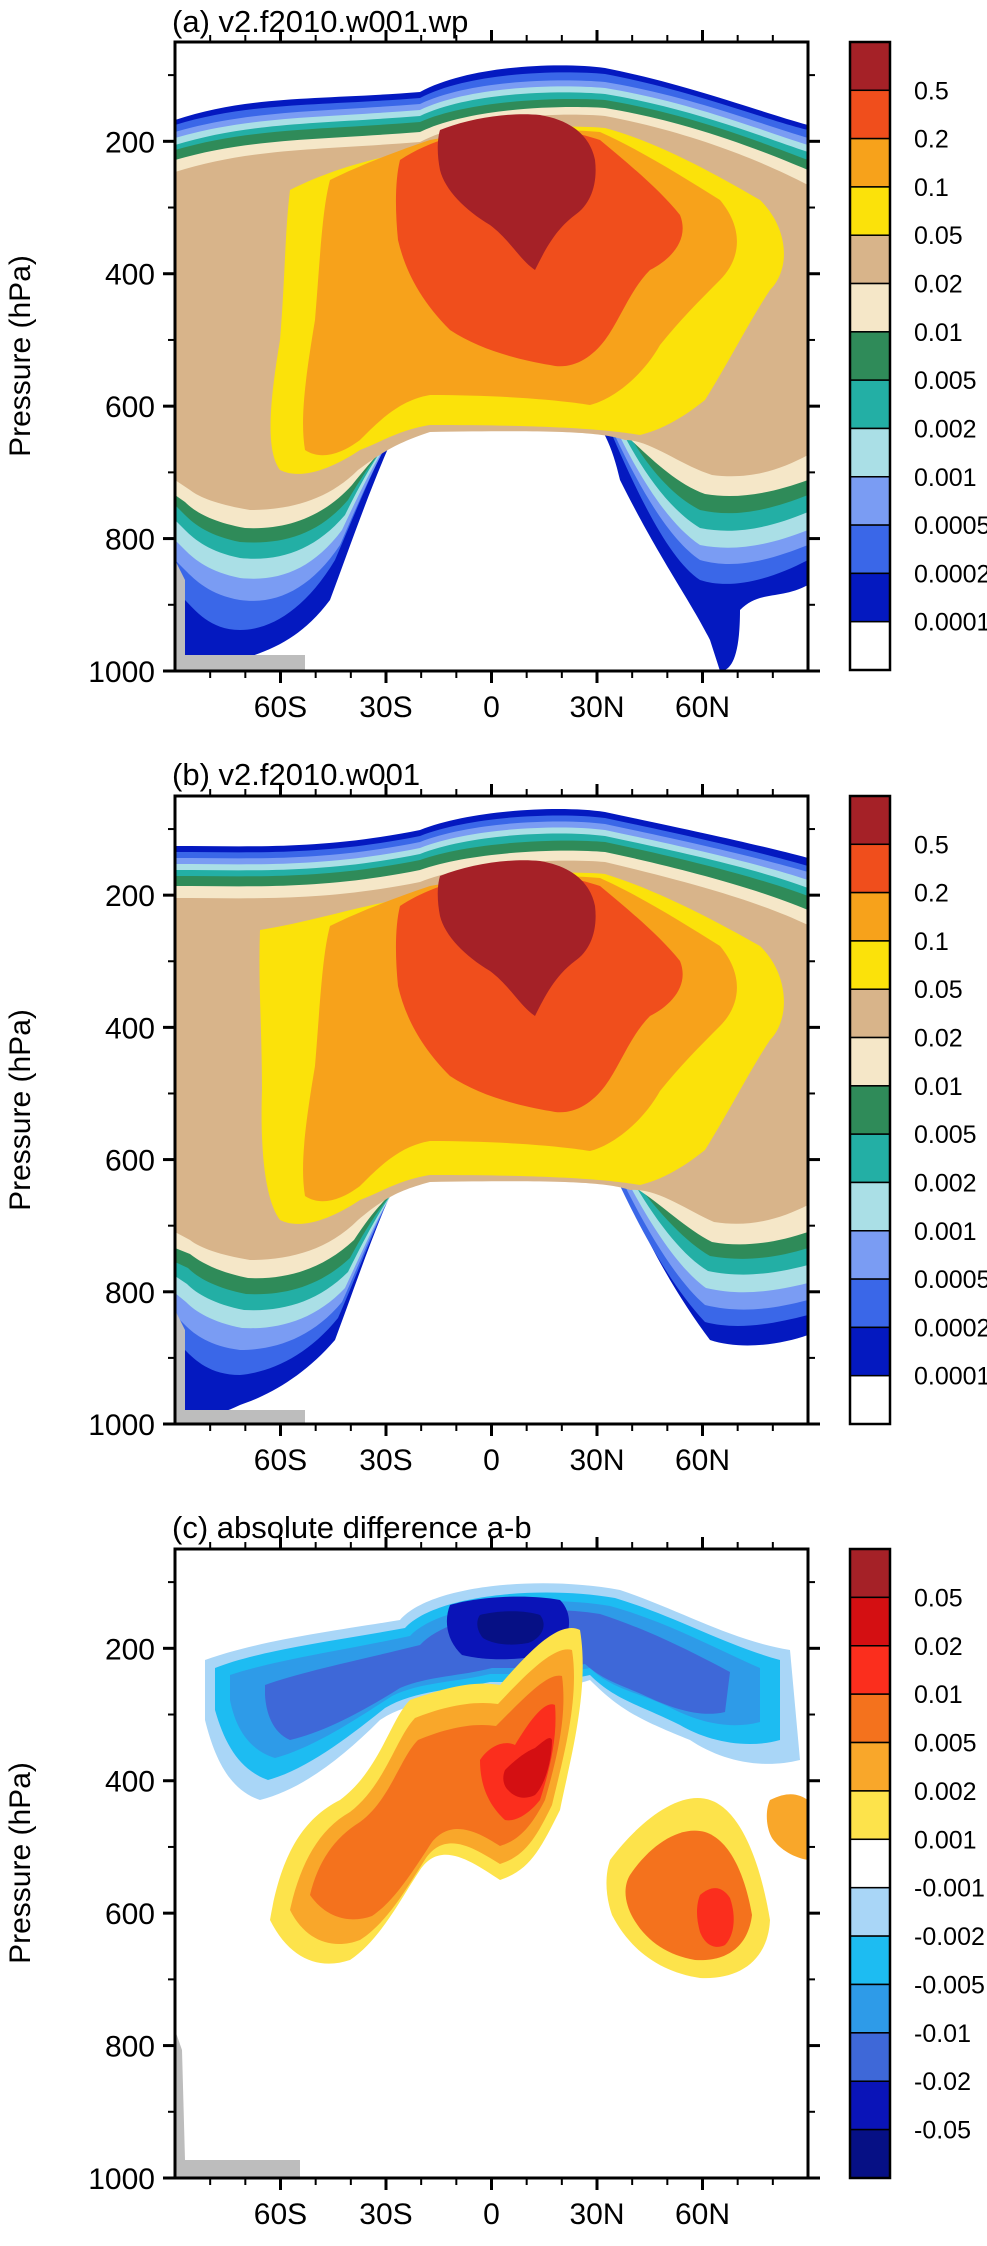  What do you see at coordinates (931, 140) in the screenshot?
I see `colorbar-label: 0.2` at bounding box center [931, 140].